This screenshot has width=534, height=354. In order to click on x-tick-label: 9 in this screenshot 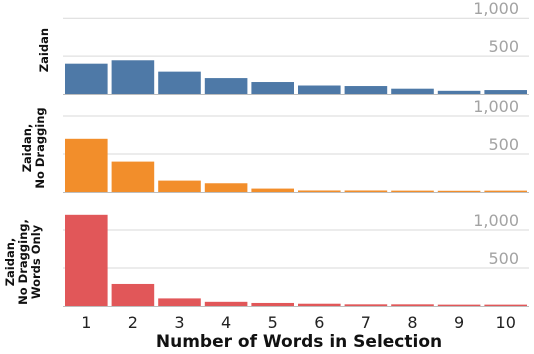, I will do `click(459, 322)`.